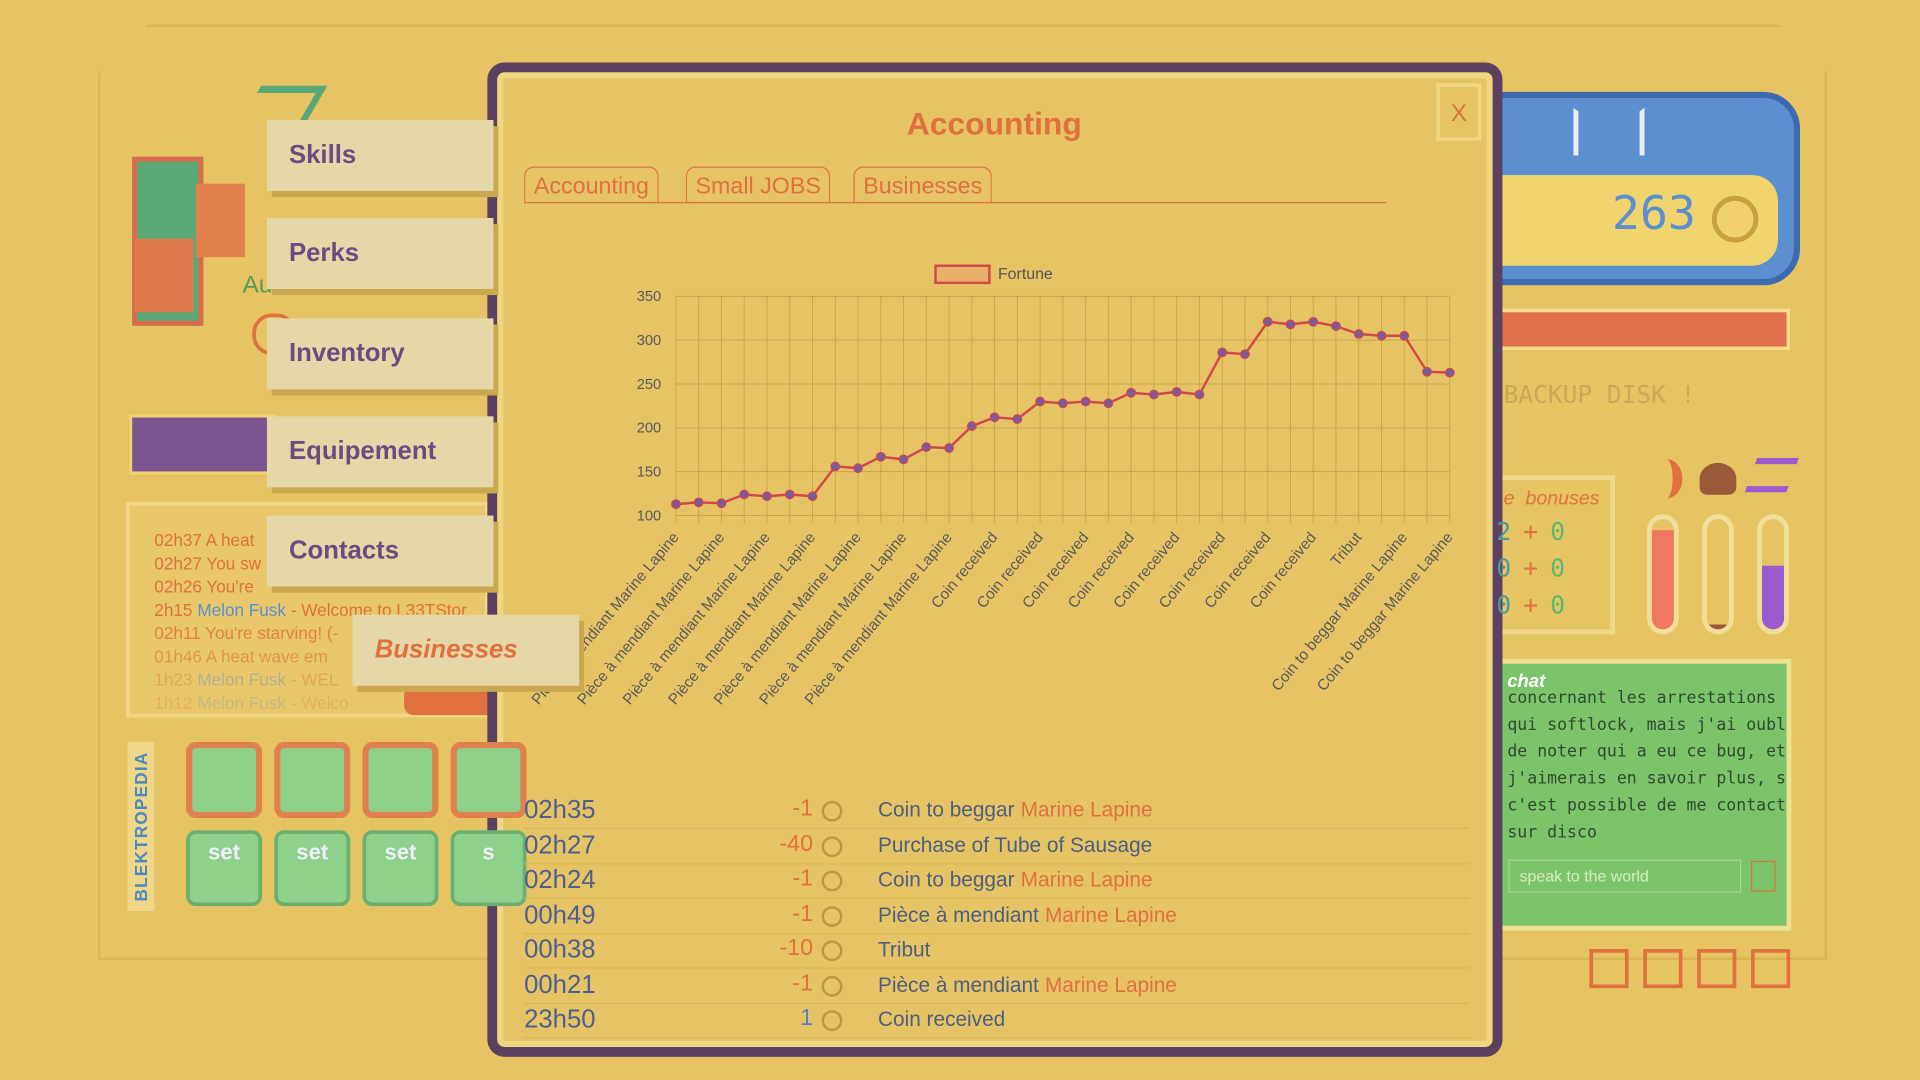  I want to click on time: 23h50, so click(560, 1019).